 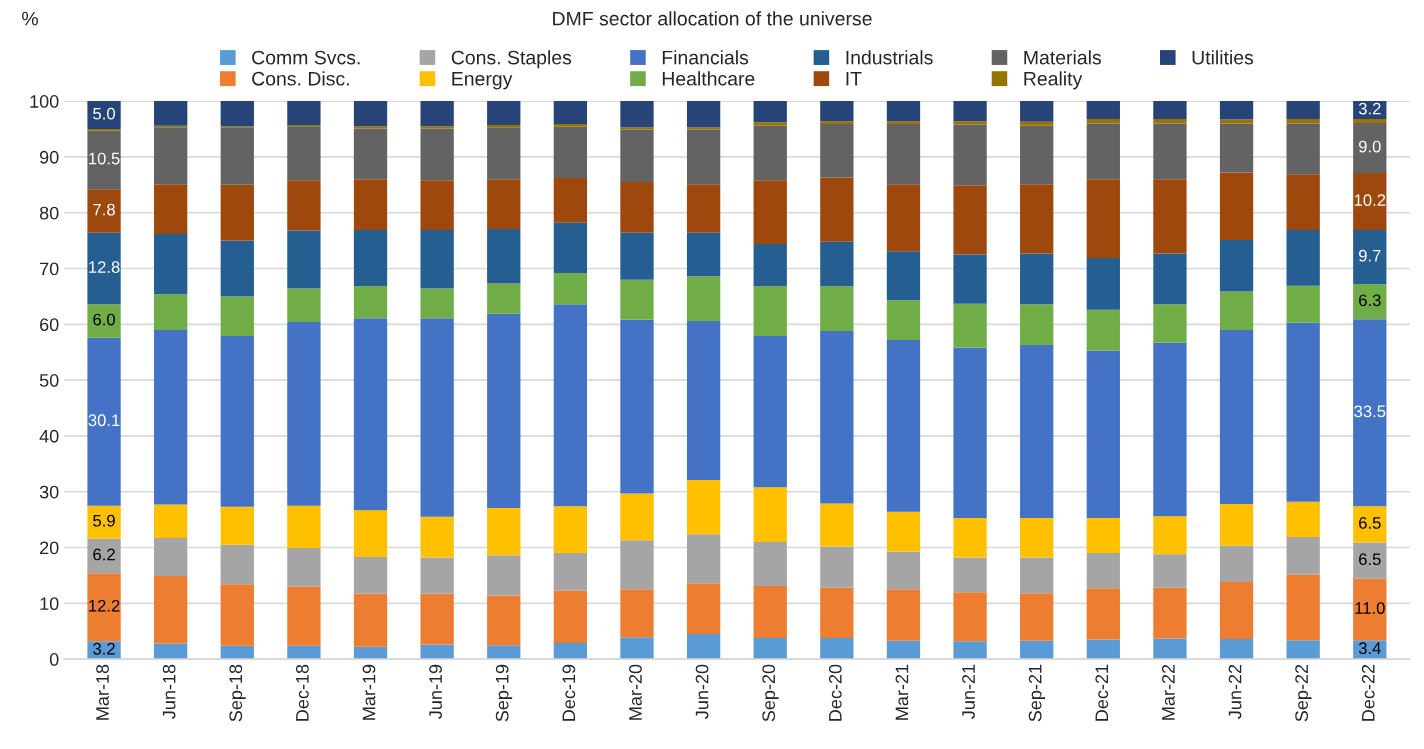 What do you see at coordinates (49, 436) in the screenshot?
I see `y-tick-label: 40` at bounding box center [49, 436].